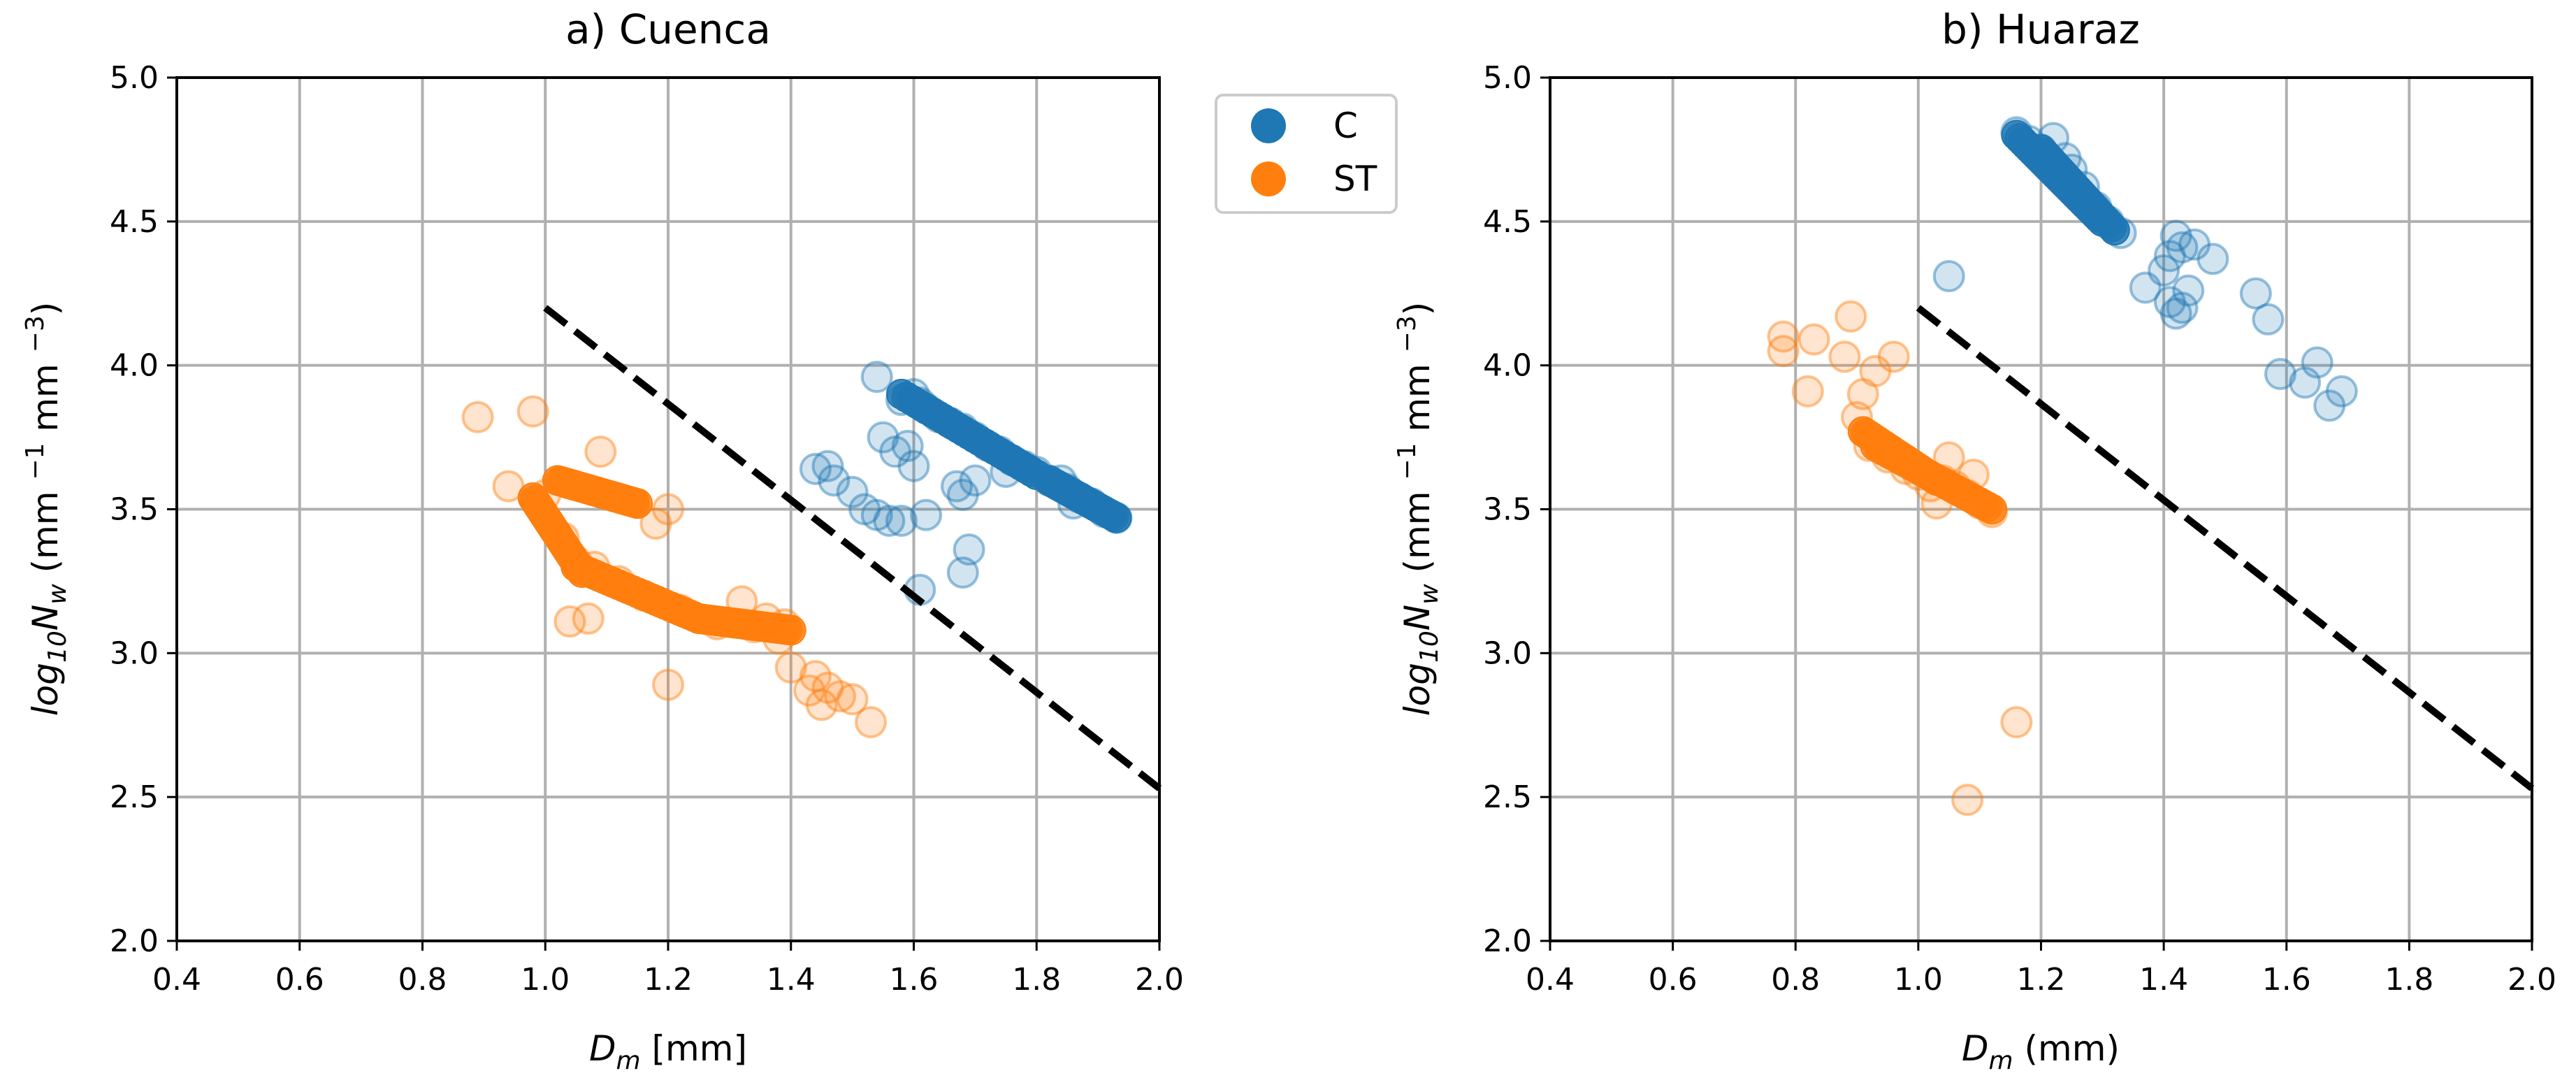 This screenshot has width=2576, height=1087. I want to click on panel-b-x-tick-label: 1.2, so click(2041, 980).